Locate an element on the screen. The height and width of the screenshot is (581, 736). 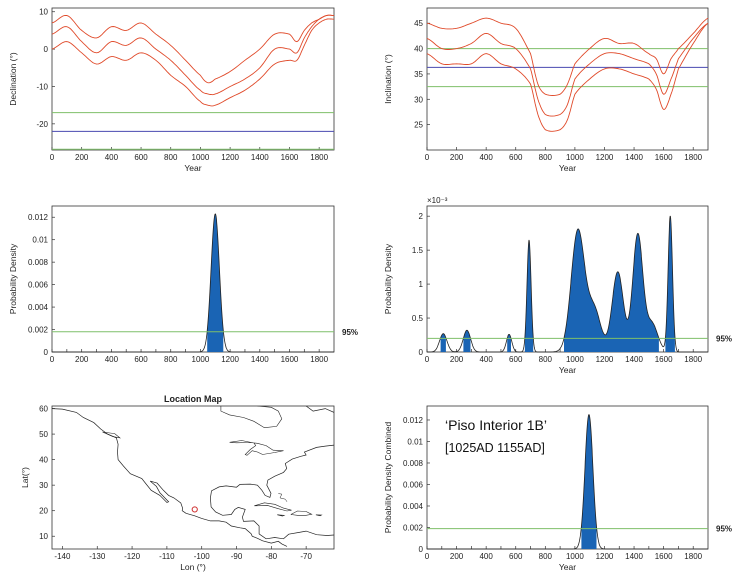
threshold-label: 95% is located at coordinates (724, 338).